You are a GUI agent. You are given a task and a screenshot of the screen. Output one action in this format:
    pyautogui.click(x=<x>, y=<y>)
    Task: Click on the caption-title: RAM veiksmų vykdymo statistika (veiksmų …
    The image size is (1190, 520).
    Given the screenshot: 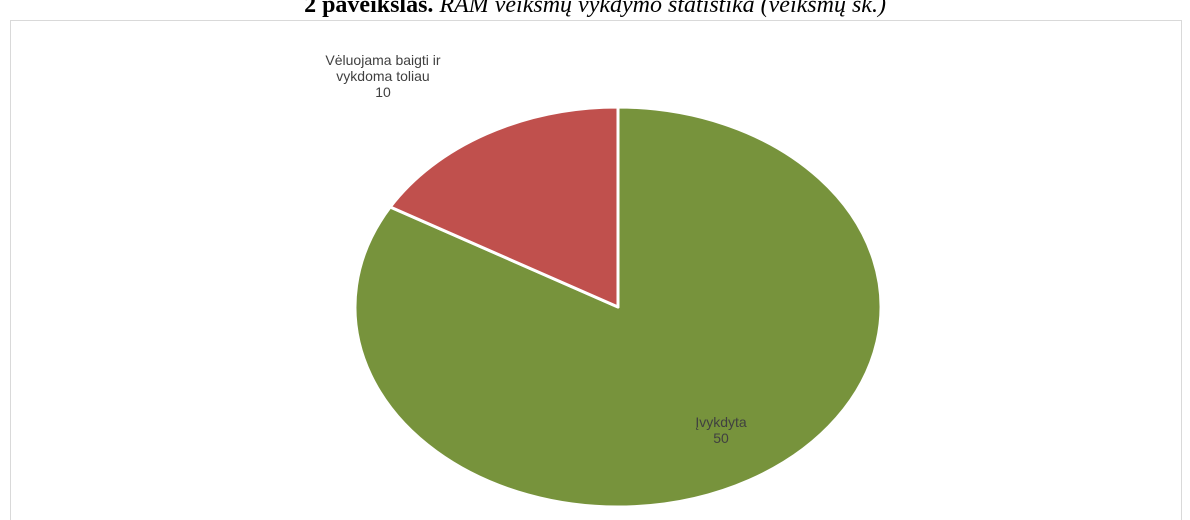 What is the action you would take?
    pyautogui.click(x=662, y=9)
    